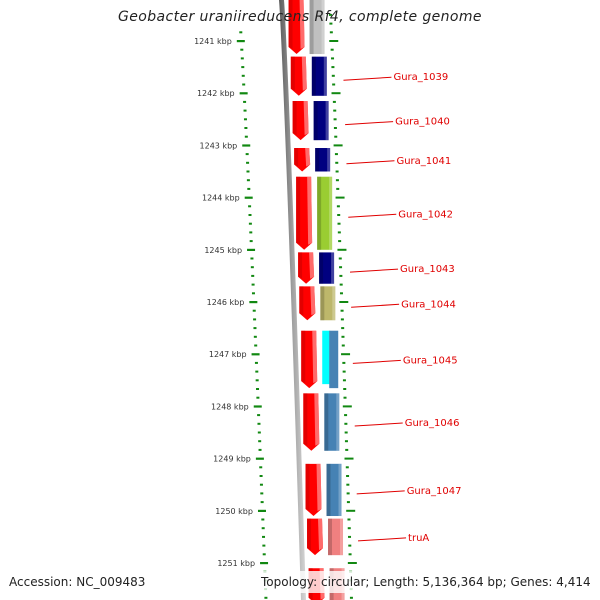 This screenshot has height=600, width=600. Describe the element at coordinates (425, 214) in the screenshot. I see `gene-label: Gura_1042` at that location.